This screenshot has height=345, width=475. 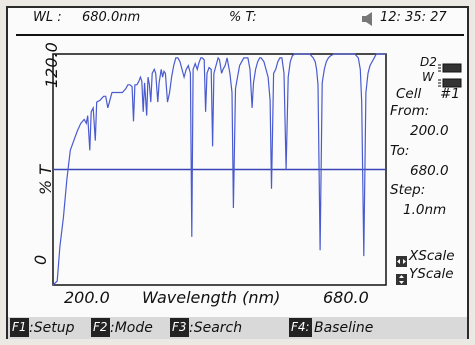 I want to click on f1-setup-label: :Setup, so click(x=52, y=328).